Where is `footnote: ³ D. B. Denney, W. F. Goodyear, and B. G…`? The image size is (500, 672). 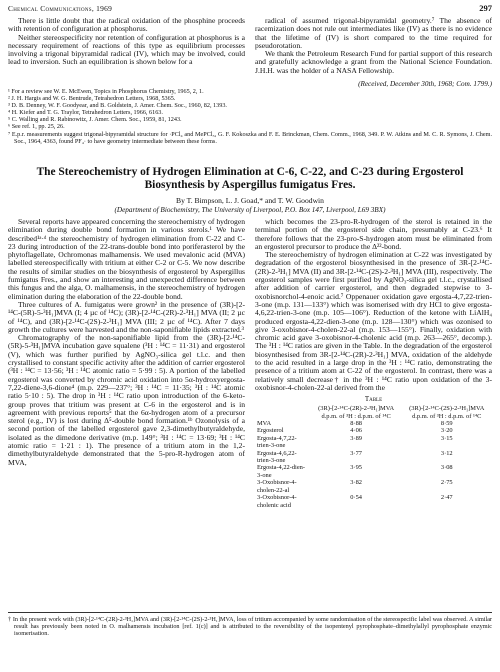
footnote: ³ D. B. Denney, W. F. Goodyear, and B. G… is located at coordinates (117, 106).